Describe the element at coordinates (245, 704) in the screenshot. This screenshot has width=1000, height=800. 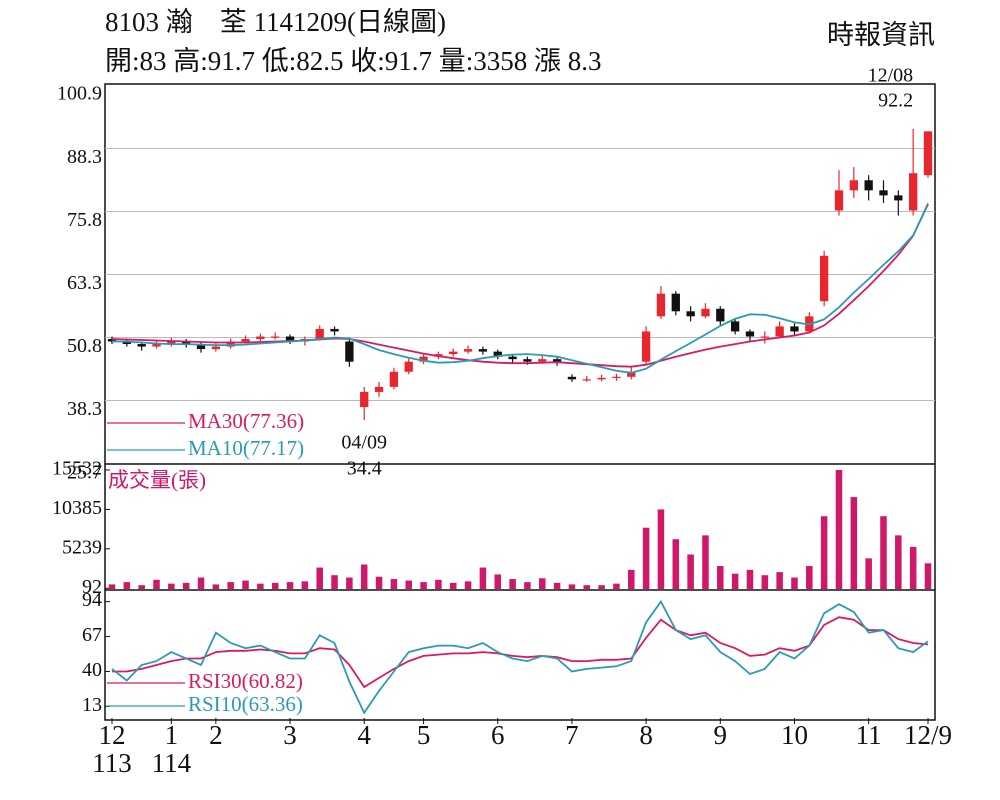
I see `legend-label: RSI10(63.36)` at that location.